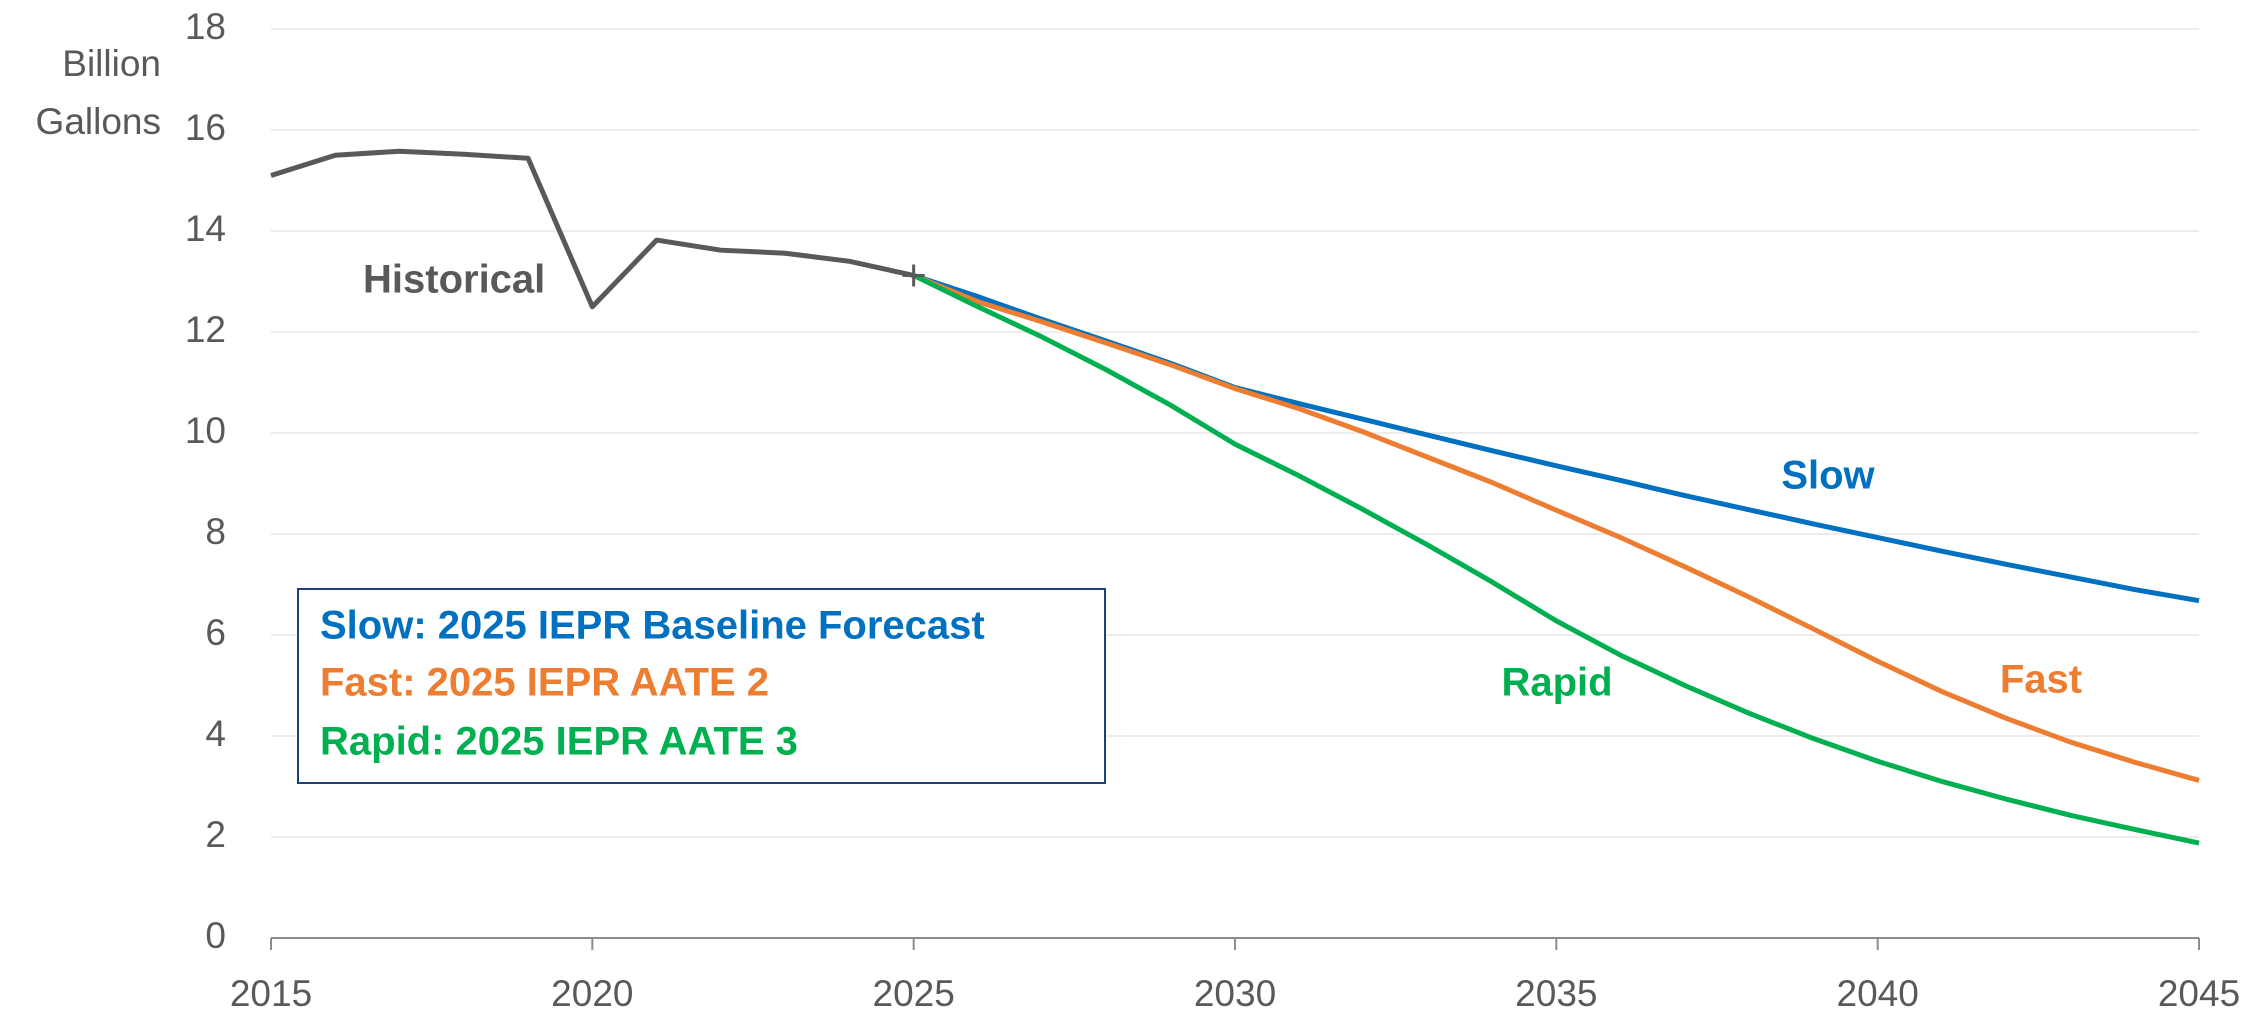 Image resolution: width=2257 pixels, height=1017 pixels. I want to click on x-tick-label: 2045, so click(2199, 993).